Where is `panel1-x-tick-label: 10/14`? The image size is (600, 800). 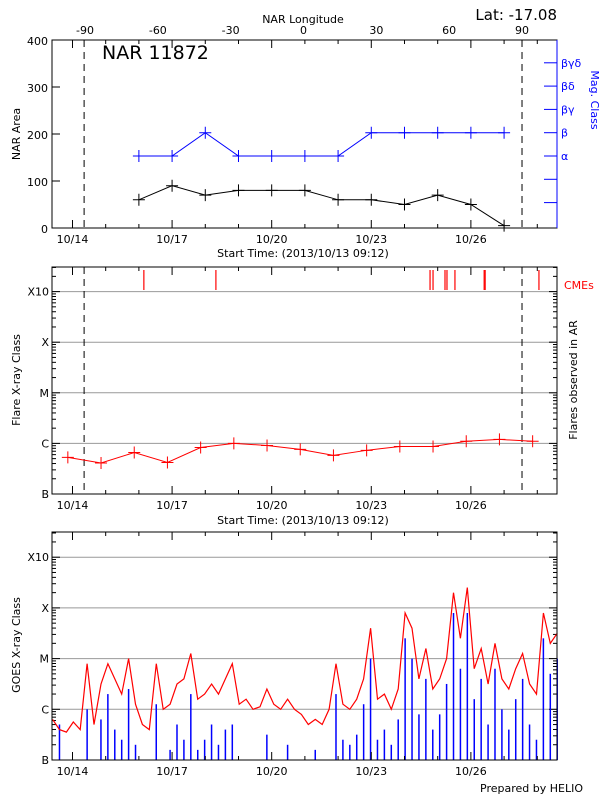
panel1-x-tick-label: 10/14 is located at coordinates (73, 239).